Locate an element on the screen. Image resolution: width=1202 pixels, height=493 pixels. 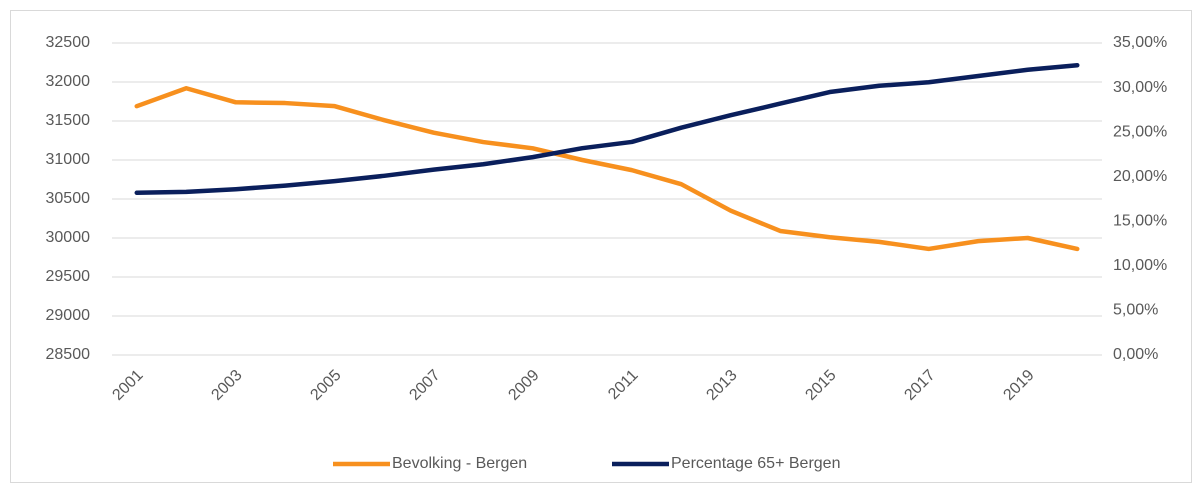
legend-label: Bevolking - Bergen is located at coordinates (459, 463).